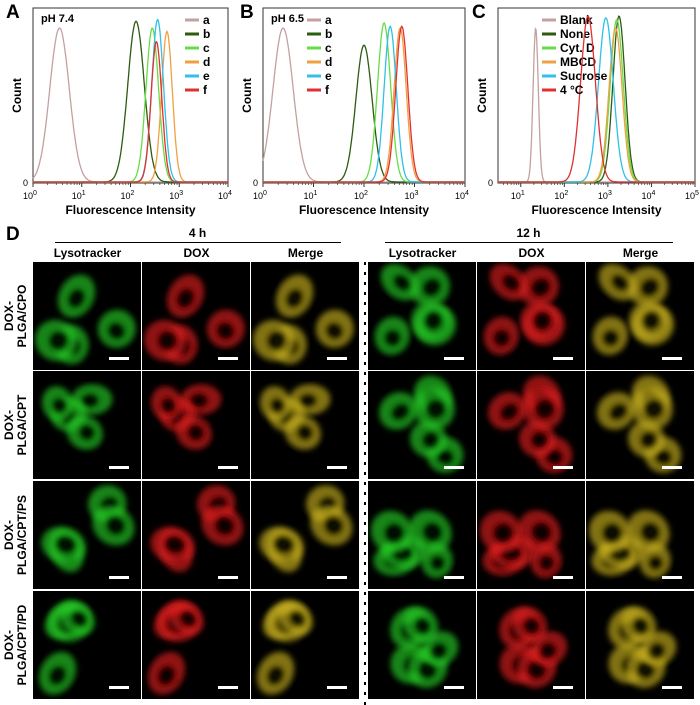 Image resolution: width=700 pixels, height=705 pixels. What do you see at coordinates (692, 195) in the screenshot?
I see `x-tick-label: 10⁵` at bounding box center [692, 195].